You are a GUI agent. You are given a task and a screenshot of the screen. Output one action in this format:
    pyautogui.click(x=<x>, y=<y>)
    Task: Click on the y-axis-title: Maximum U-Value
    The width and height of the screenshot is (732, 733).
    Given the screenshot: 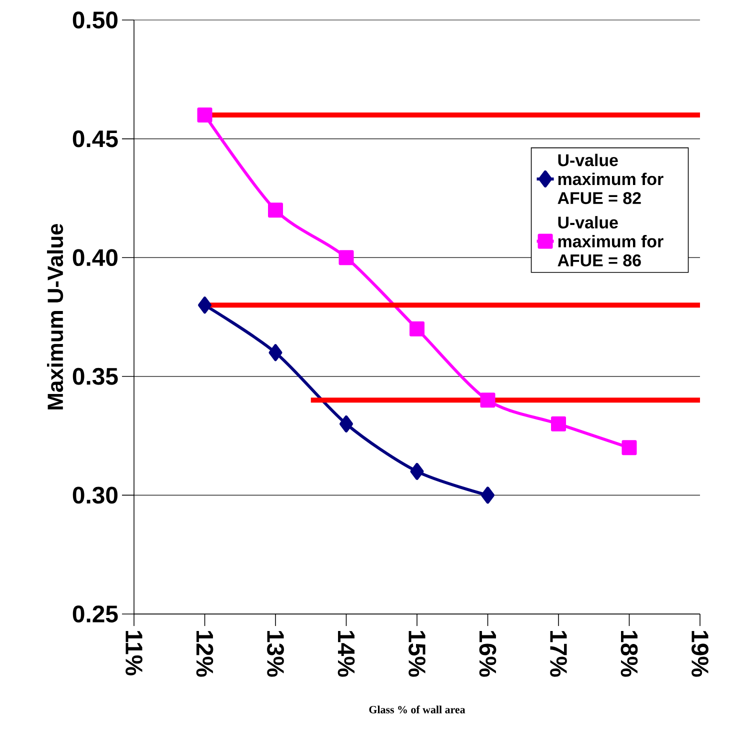 What is the action you would take?
    pyautogui.click(x=55, y=317)
    